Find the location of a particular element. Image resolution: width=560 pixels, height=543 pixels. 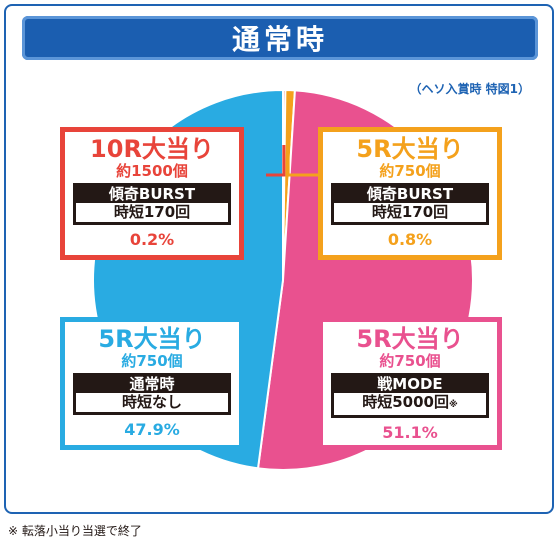

mode-label: 戦MODE is located at coordinates (410, 384).